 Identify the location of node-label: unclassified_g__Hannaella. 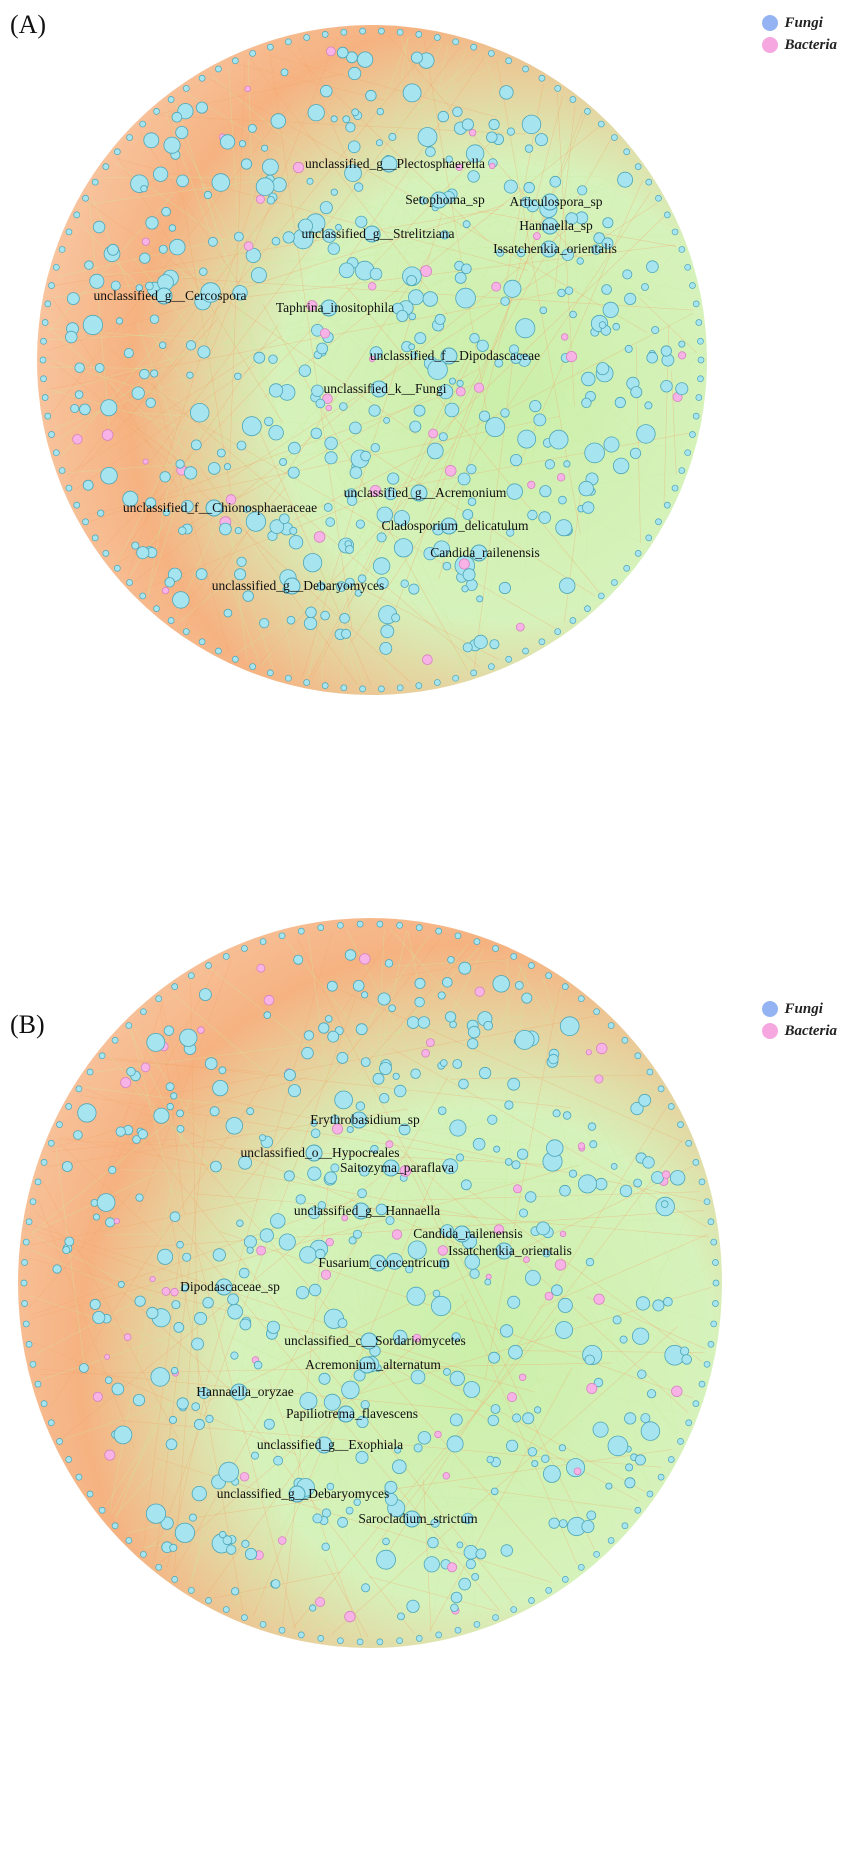
(367, 1210).